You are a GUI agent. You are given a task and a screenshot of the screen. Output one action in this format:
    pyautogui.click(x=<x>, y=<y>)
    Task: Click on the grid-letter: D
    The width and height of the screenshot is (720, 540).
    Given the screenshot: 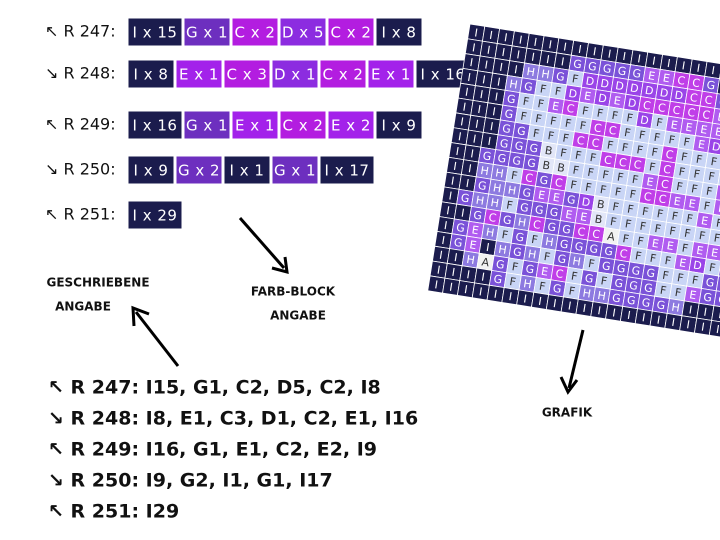 What is the action you would take?
    pyautogui.click(x=590, y=81)
    